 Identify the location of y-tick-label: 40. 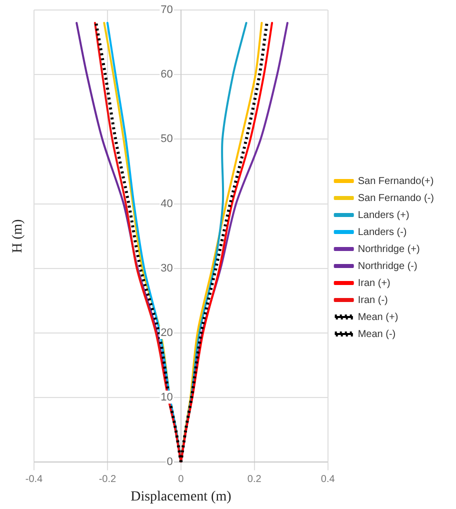
(166, 204).